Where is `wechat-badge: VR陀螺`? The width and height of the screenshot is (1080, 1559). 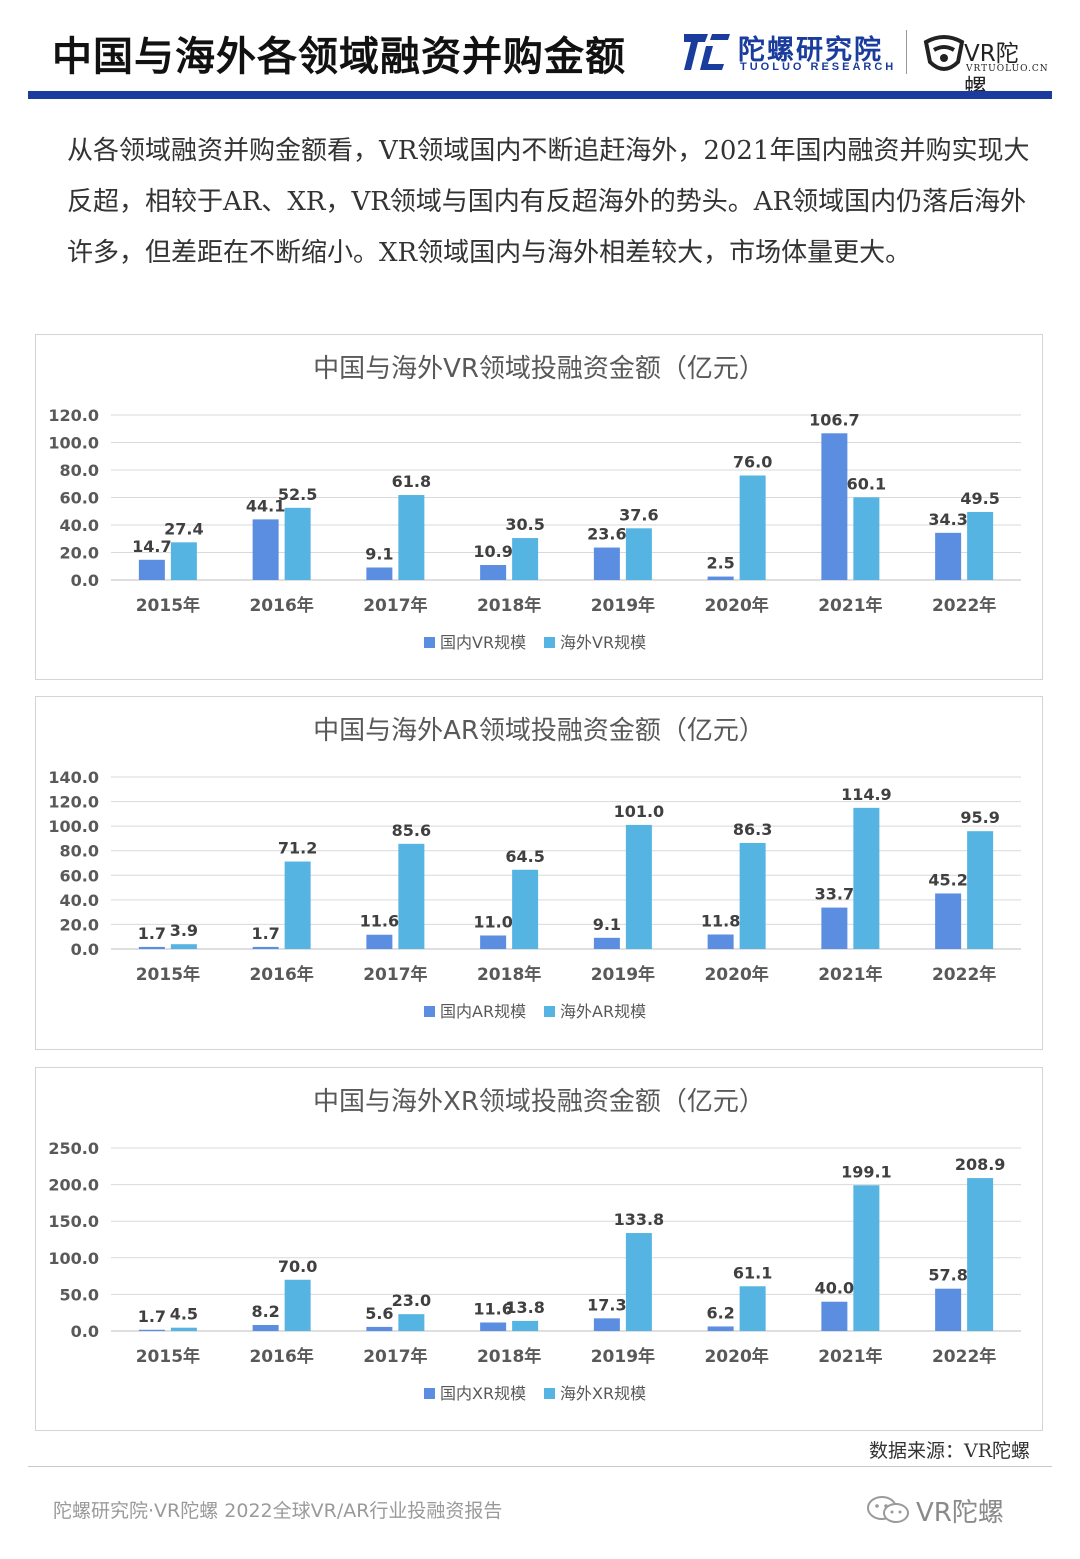 wechat-badge: VR陀螺 is located at coordinates (956, 1510).